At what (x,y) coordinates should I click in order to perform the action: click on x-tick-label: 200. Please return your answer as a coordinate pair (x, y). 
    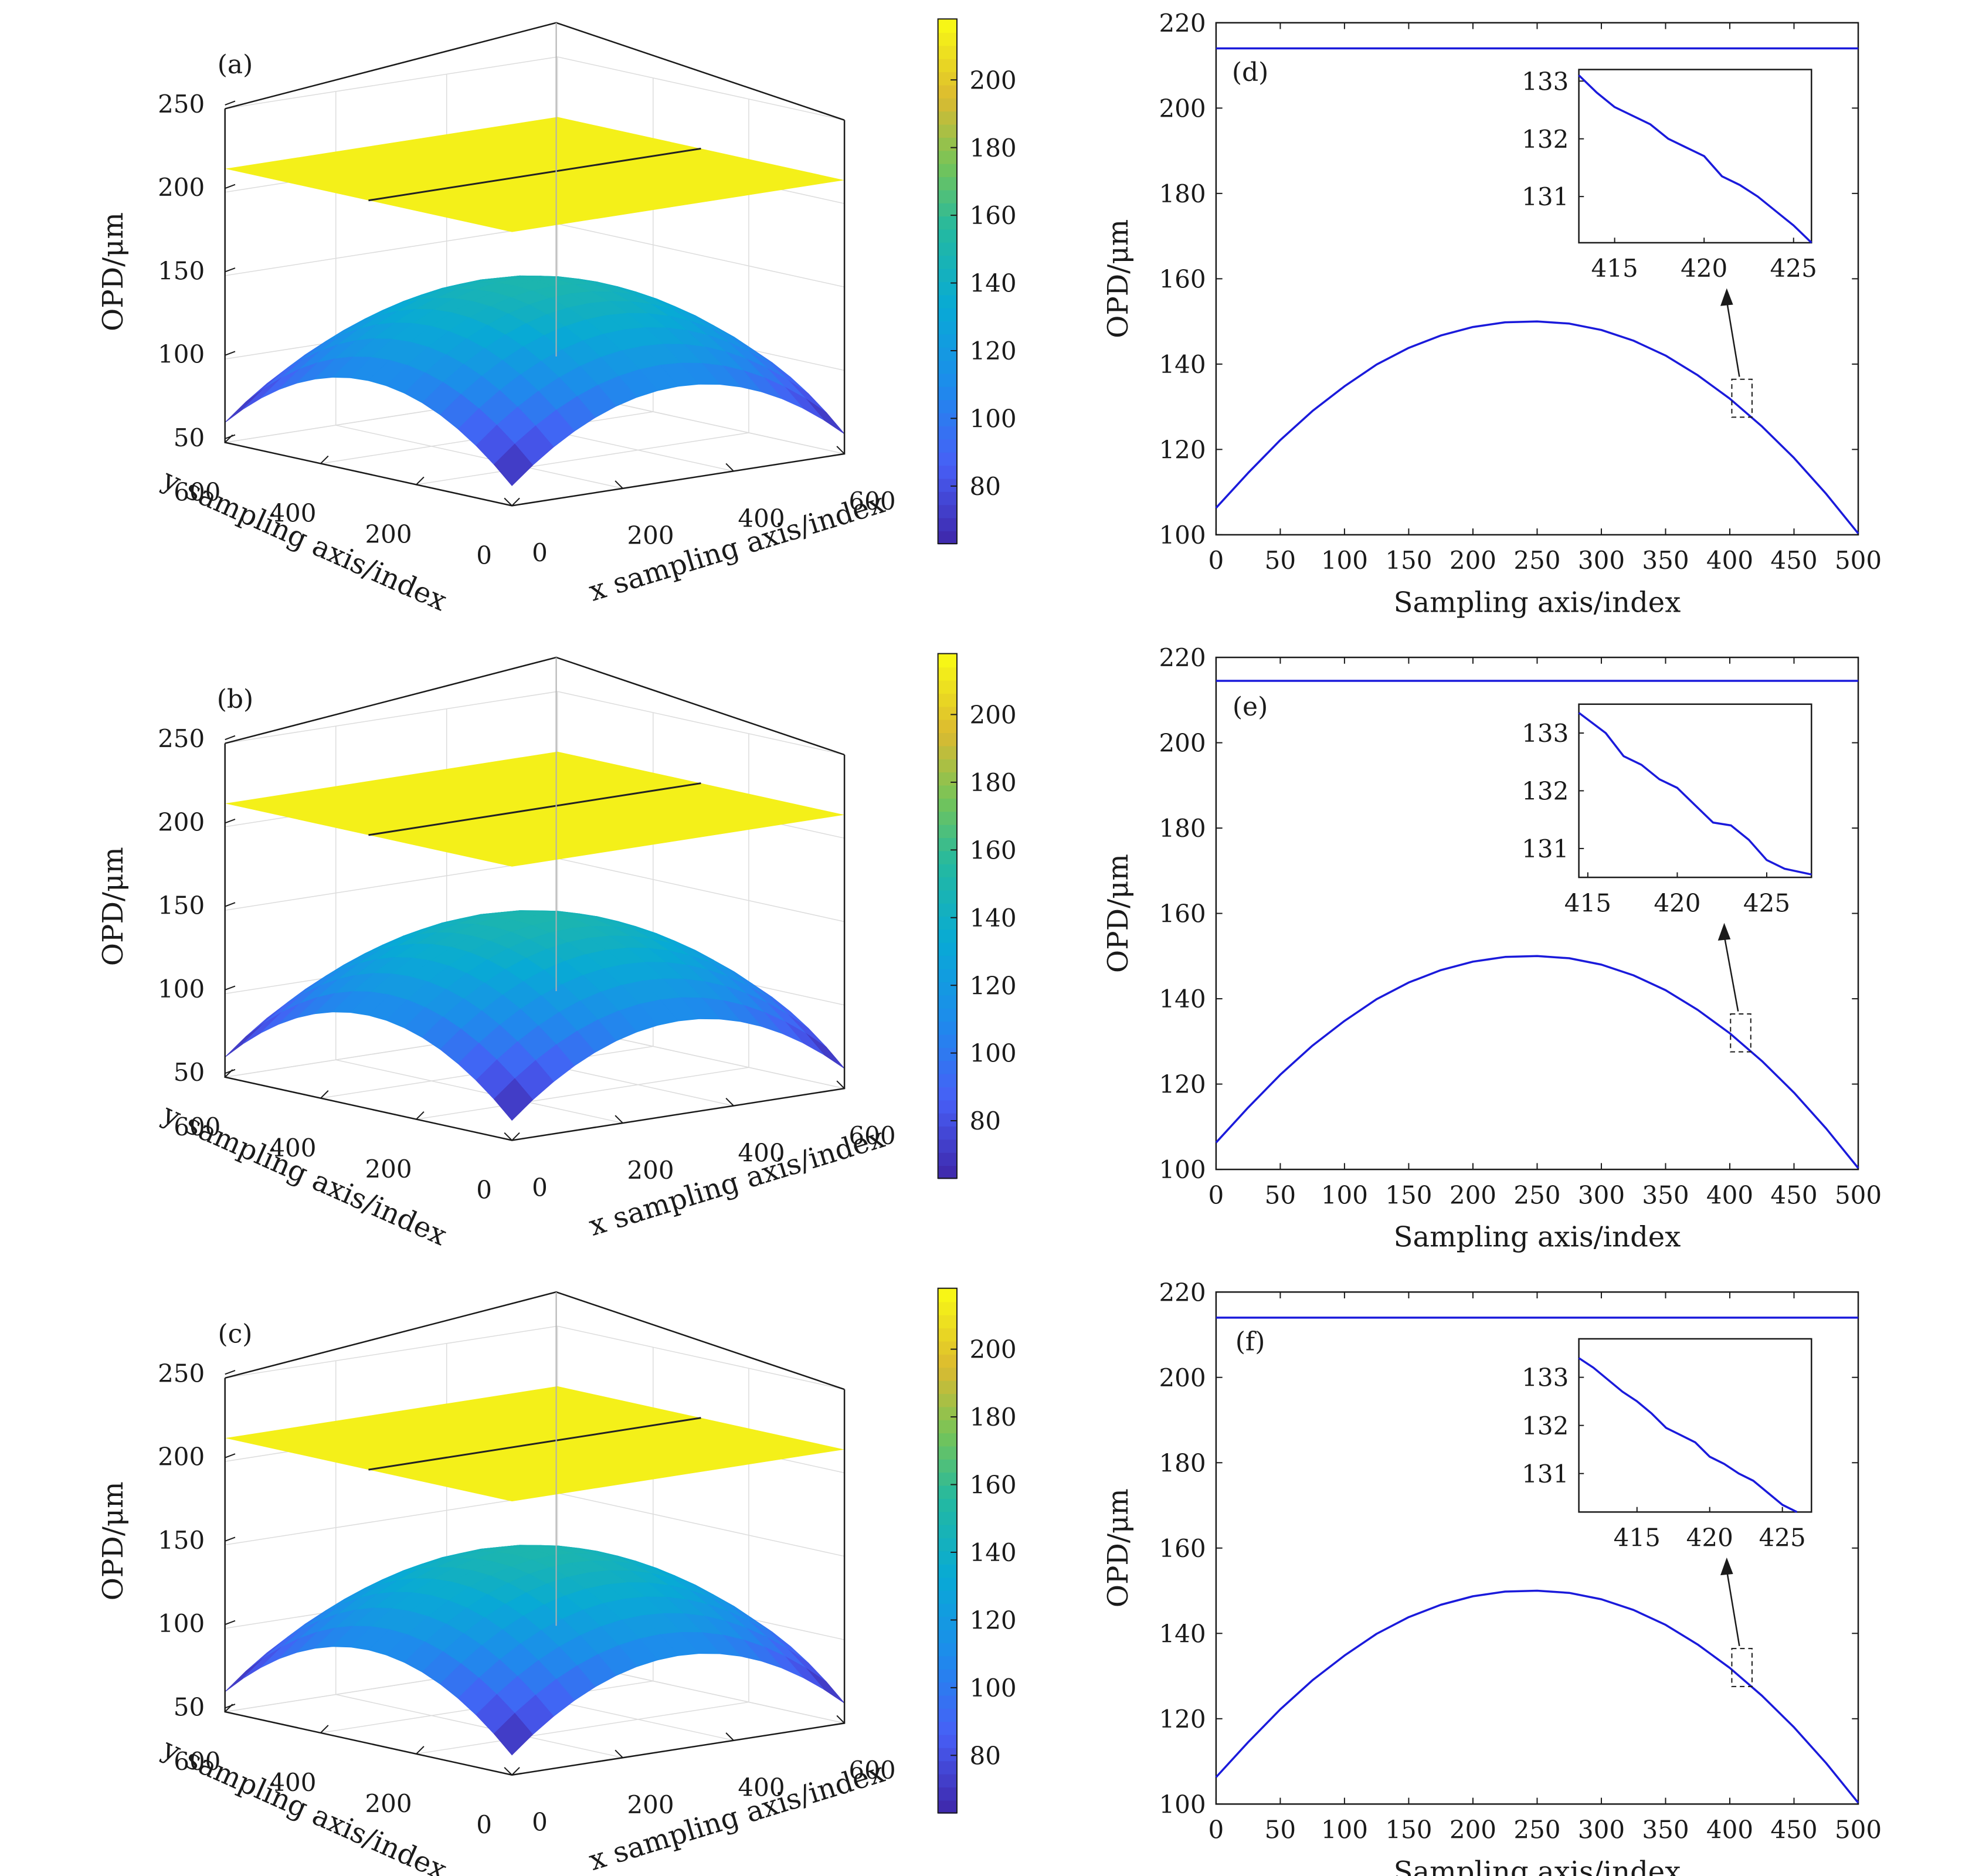
    Looking at the image, I should click on (1473, 561).